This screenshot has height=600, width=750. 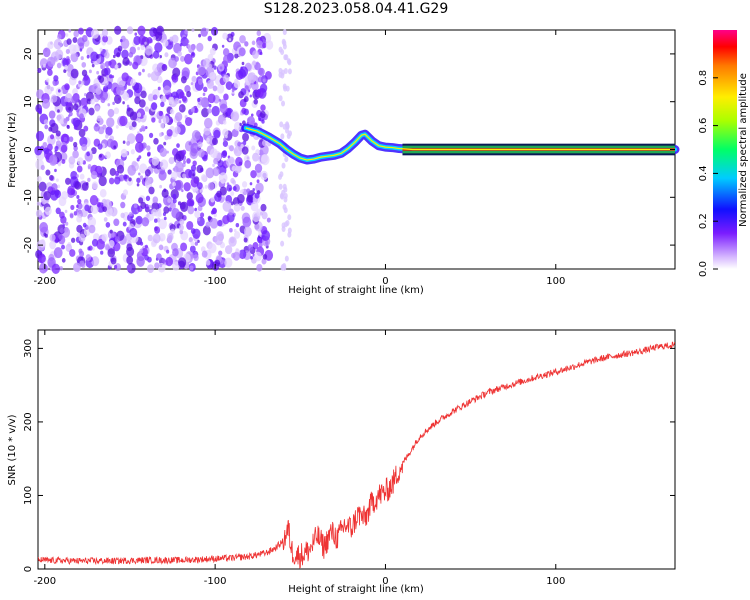 I want to click on y-tick-label: -10, so click(x=28, y=197).